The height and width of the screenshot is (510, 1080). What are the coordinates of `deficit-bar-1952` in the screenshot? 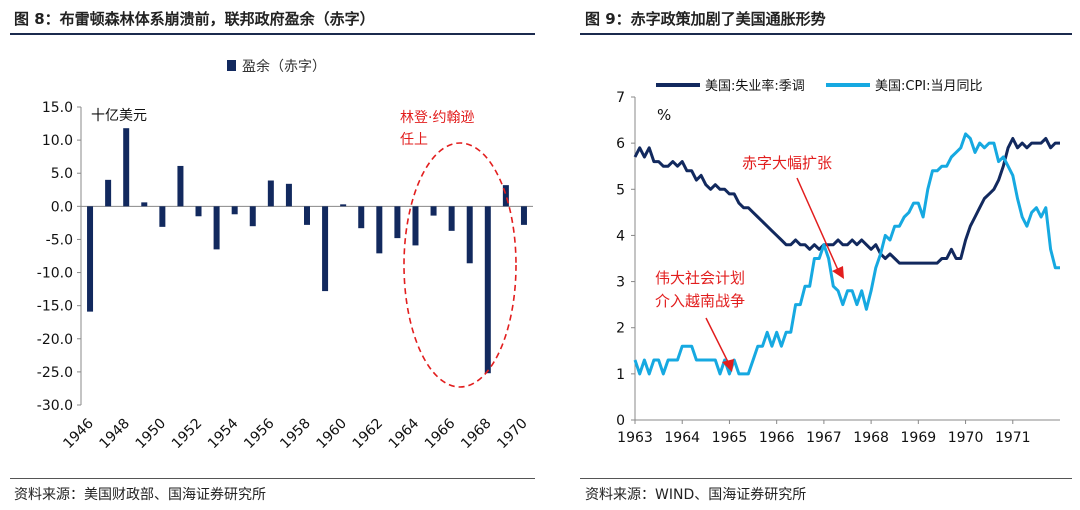 It's located at (198, 211).